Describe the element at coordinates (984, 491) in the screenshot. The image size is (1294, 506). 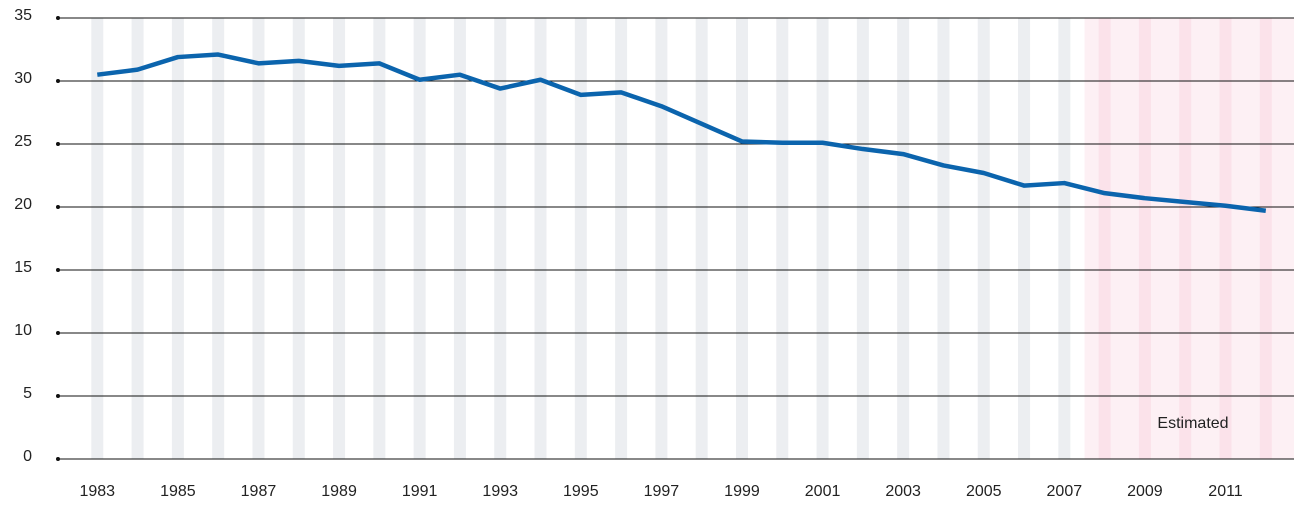
I see `x-tick-label: 2005` at that location.